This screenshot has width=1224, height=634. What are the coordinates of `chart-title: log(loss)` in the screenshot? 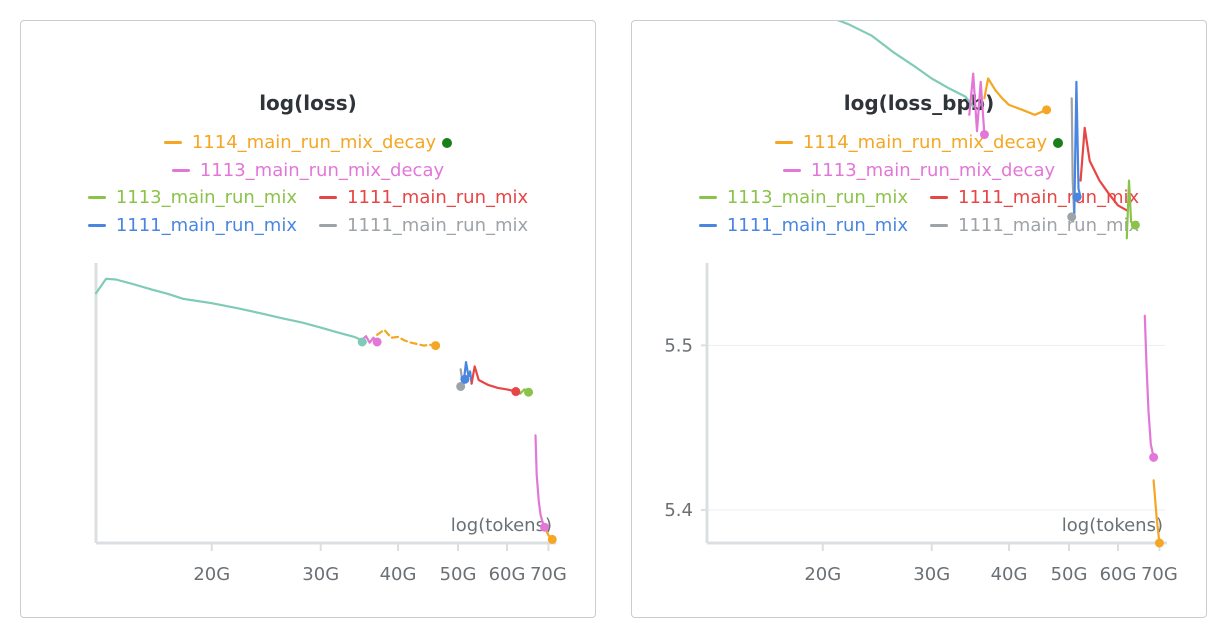 It's located at (308, 103).